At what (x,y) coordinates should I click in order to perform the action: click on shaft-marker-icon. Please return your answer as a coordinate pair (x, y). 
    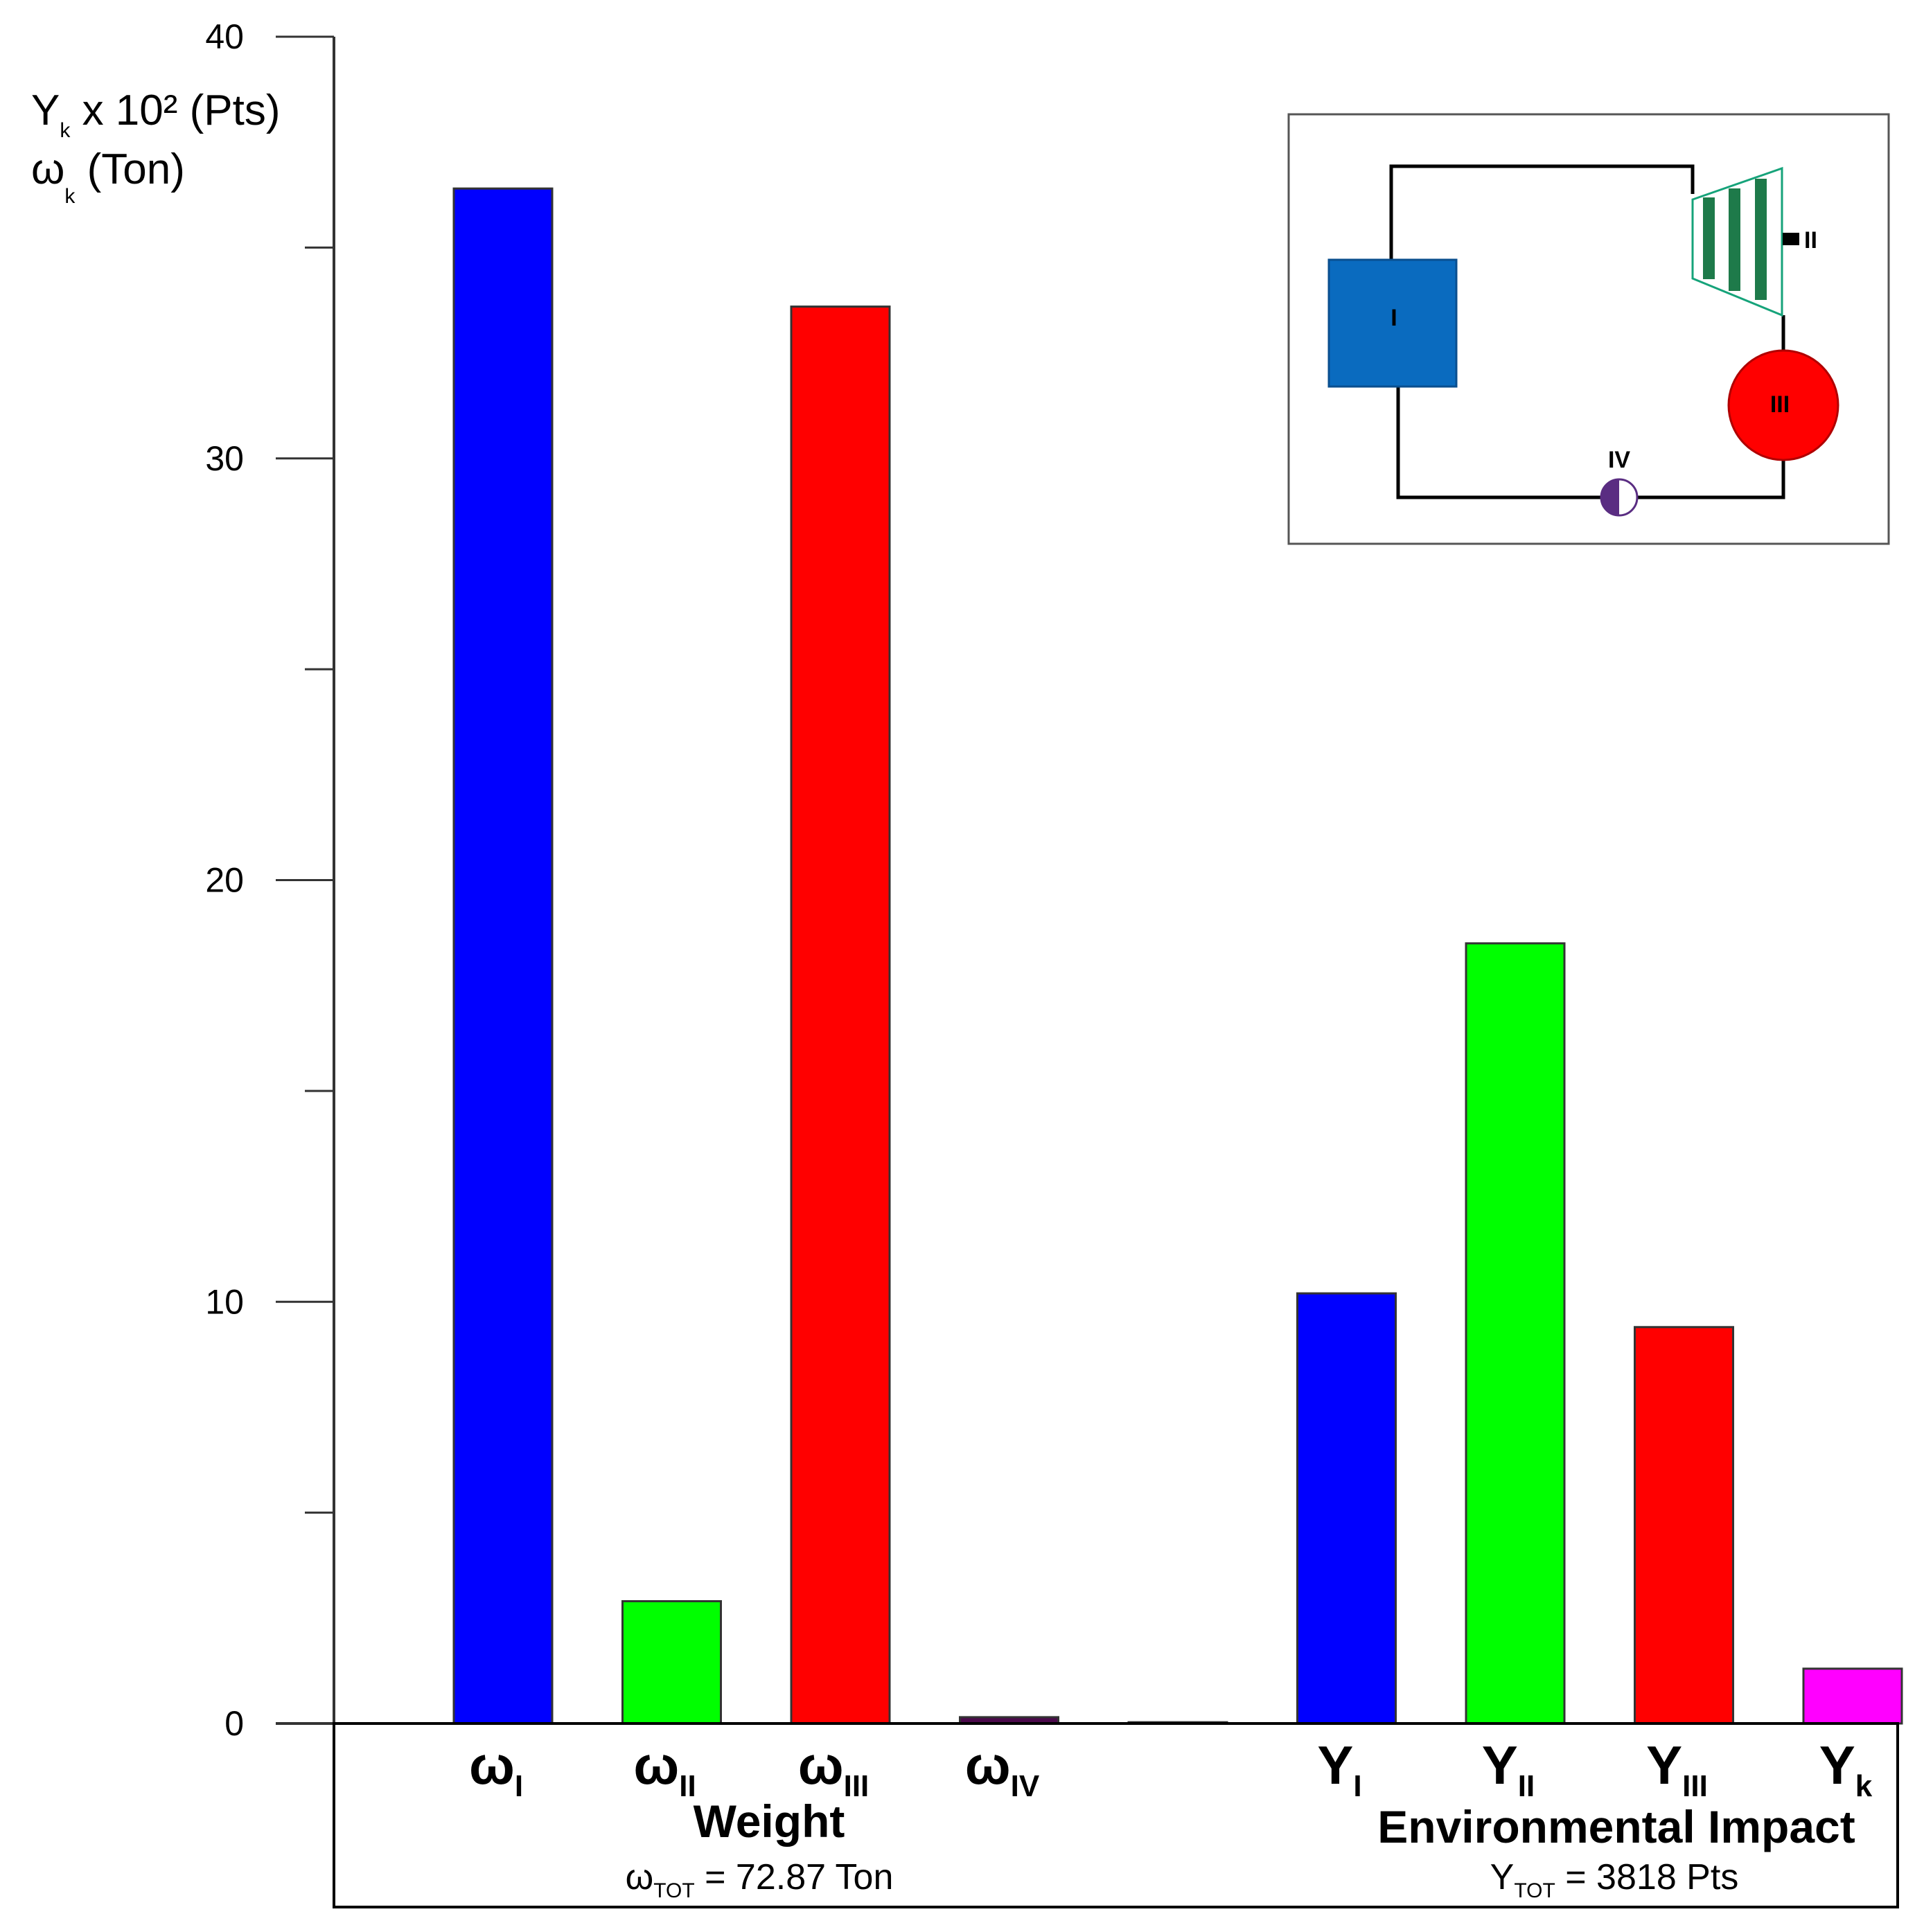
    Looking at the image, I should click on (1791, 239).